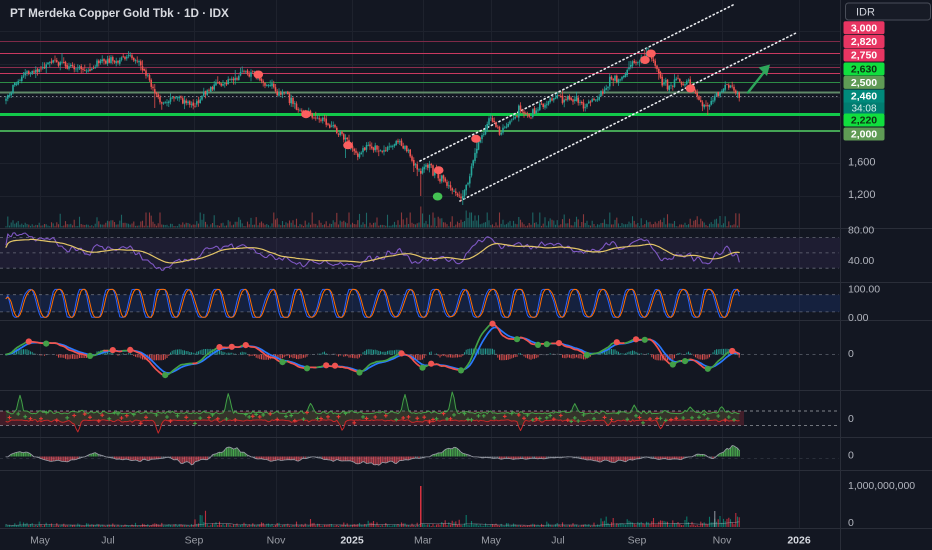 This screenshot has height=550, width=932. Describe the element at coordinates (352, 541) in the screenshot. I see `svg-text: 2025` at that location.